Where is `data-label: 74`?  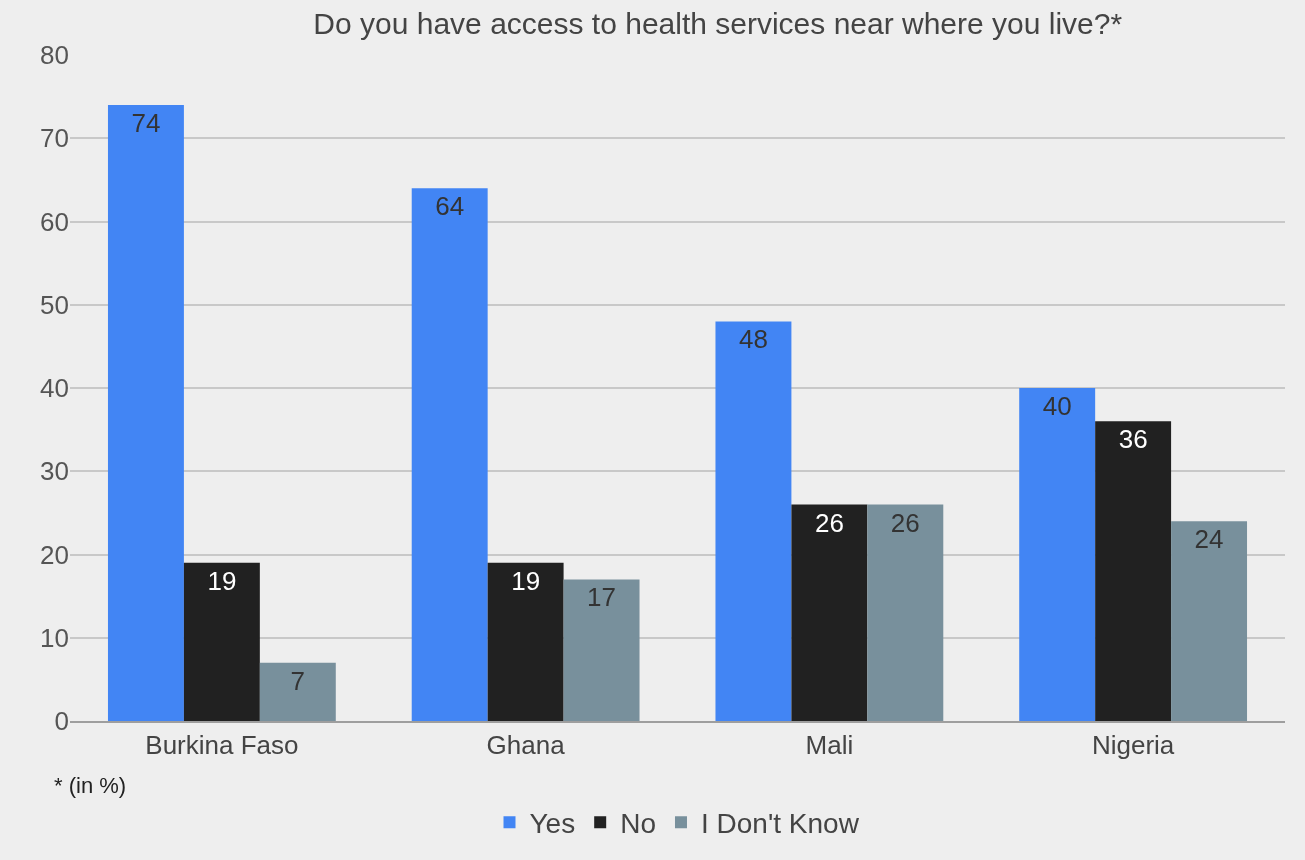 data-label: 74 is located at coordinates (146, 122).